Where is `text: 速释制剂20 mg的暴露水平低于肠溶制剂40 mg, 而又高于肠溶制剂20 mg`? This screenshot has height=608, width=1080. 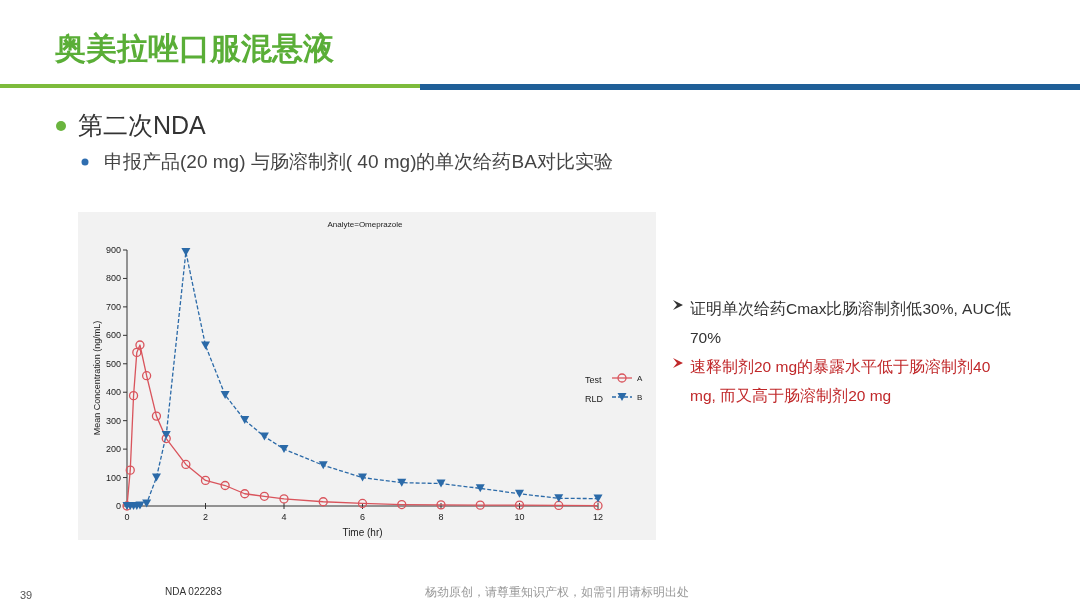
text: 速释制剂20 mg的暴露水平低于肠溶制剂40 mg, 而又高于肠溶制剂20 mg is located at coordinates (841, 381).